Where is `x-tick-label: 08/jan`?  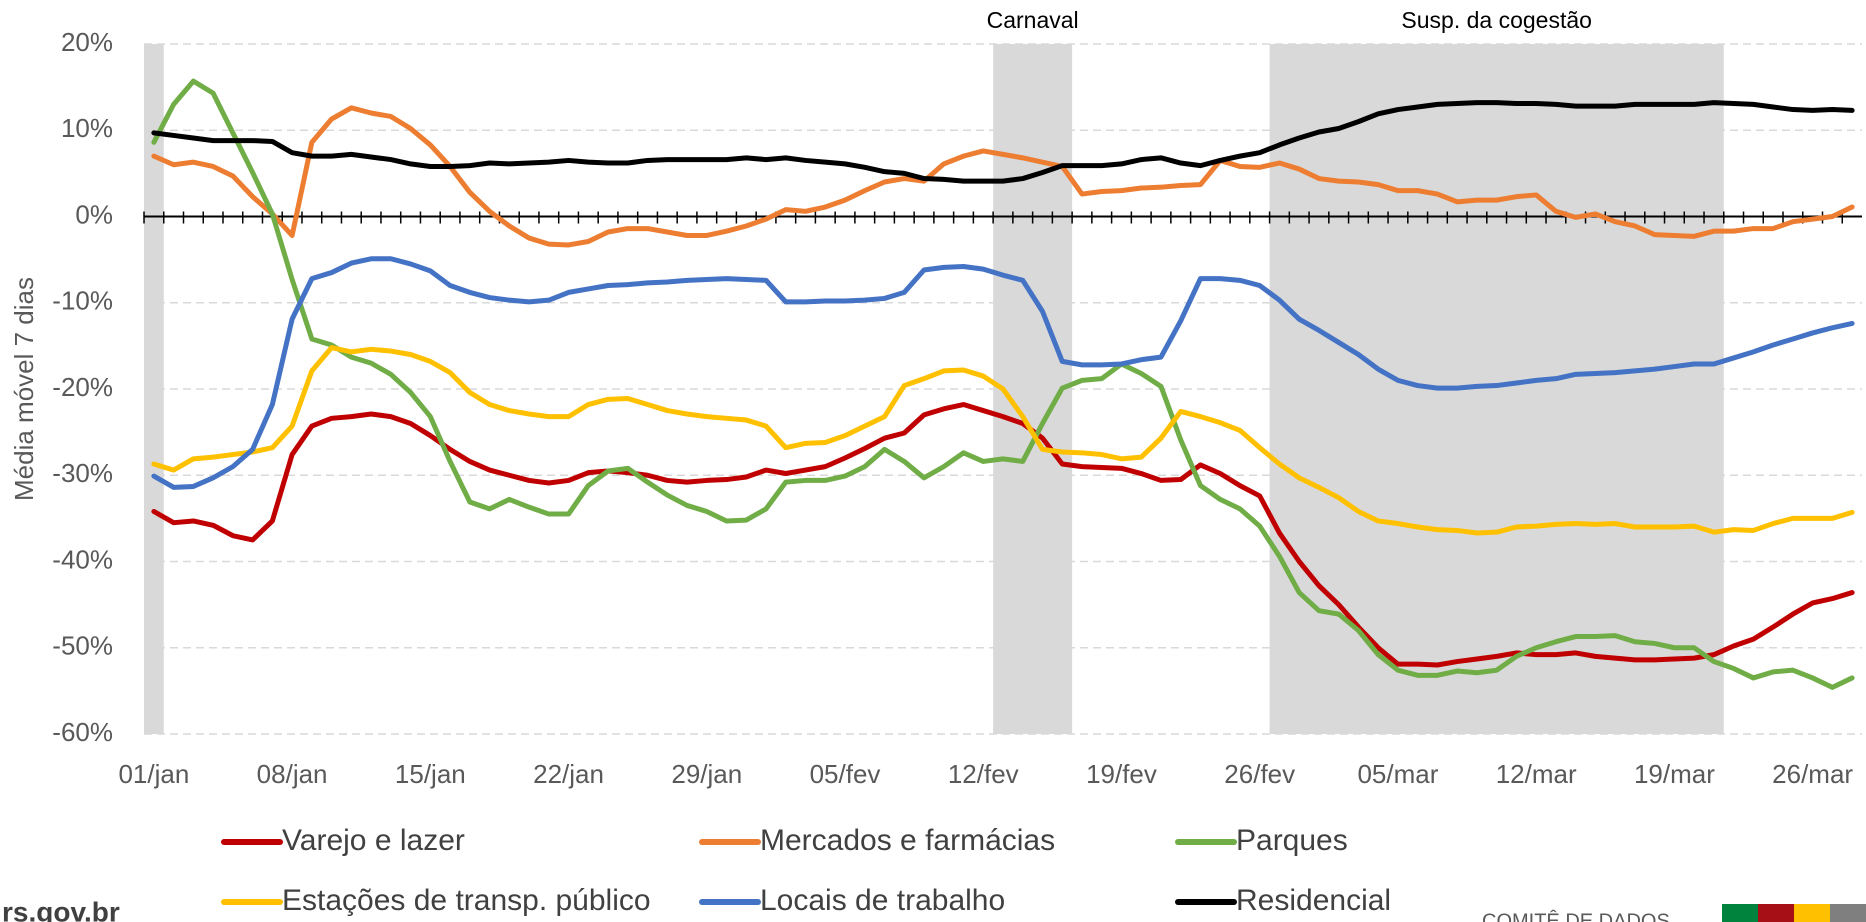
x-tick-label: 08/jan is located at coordinates (292, 774).